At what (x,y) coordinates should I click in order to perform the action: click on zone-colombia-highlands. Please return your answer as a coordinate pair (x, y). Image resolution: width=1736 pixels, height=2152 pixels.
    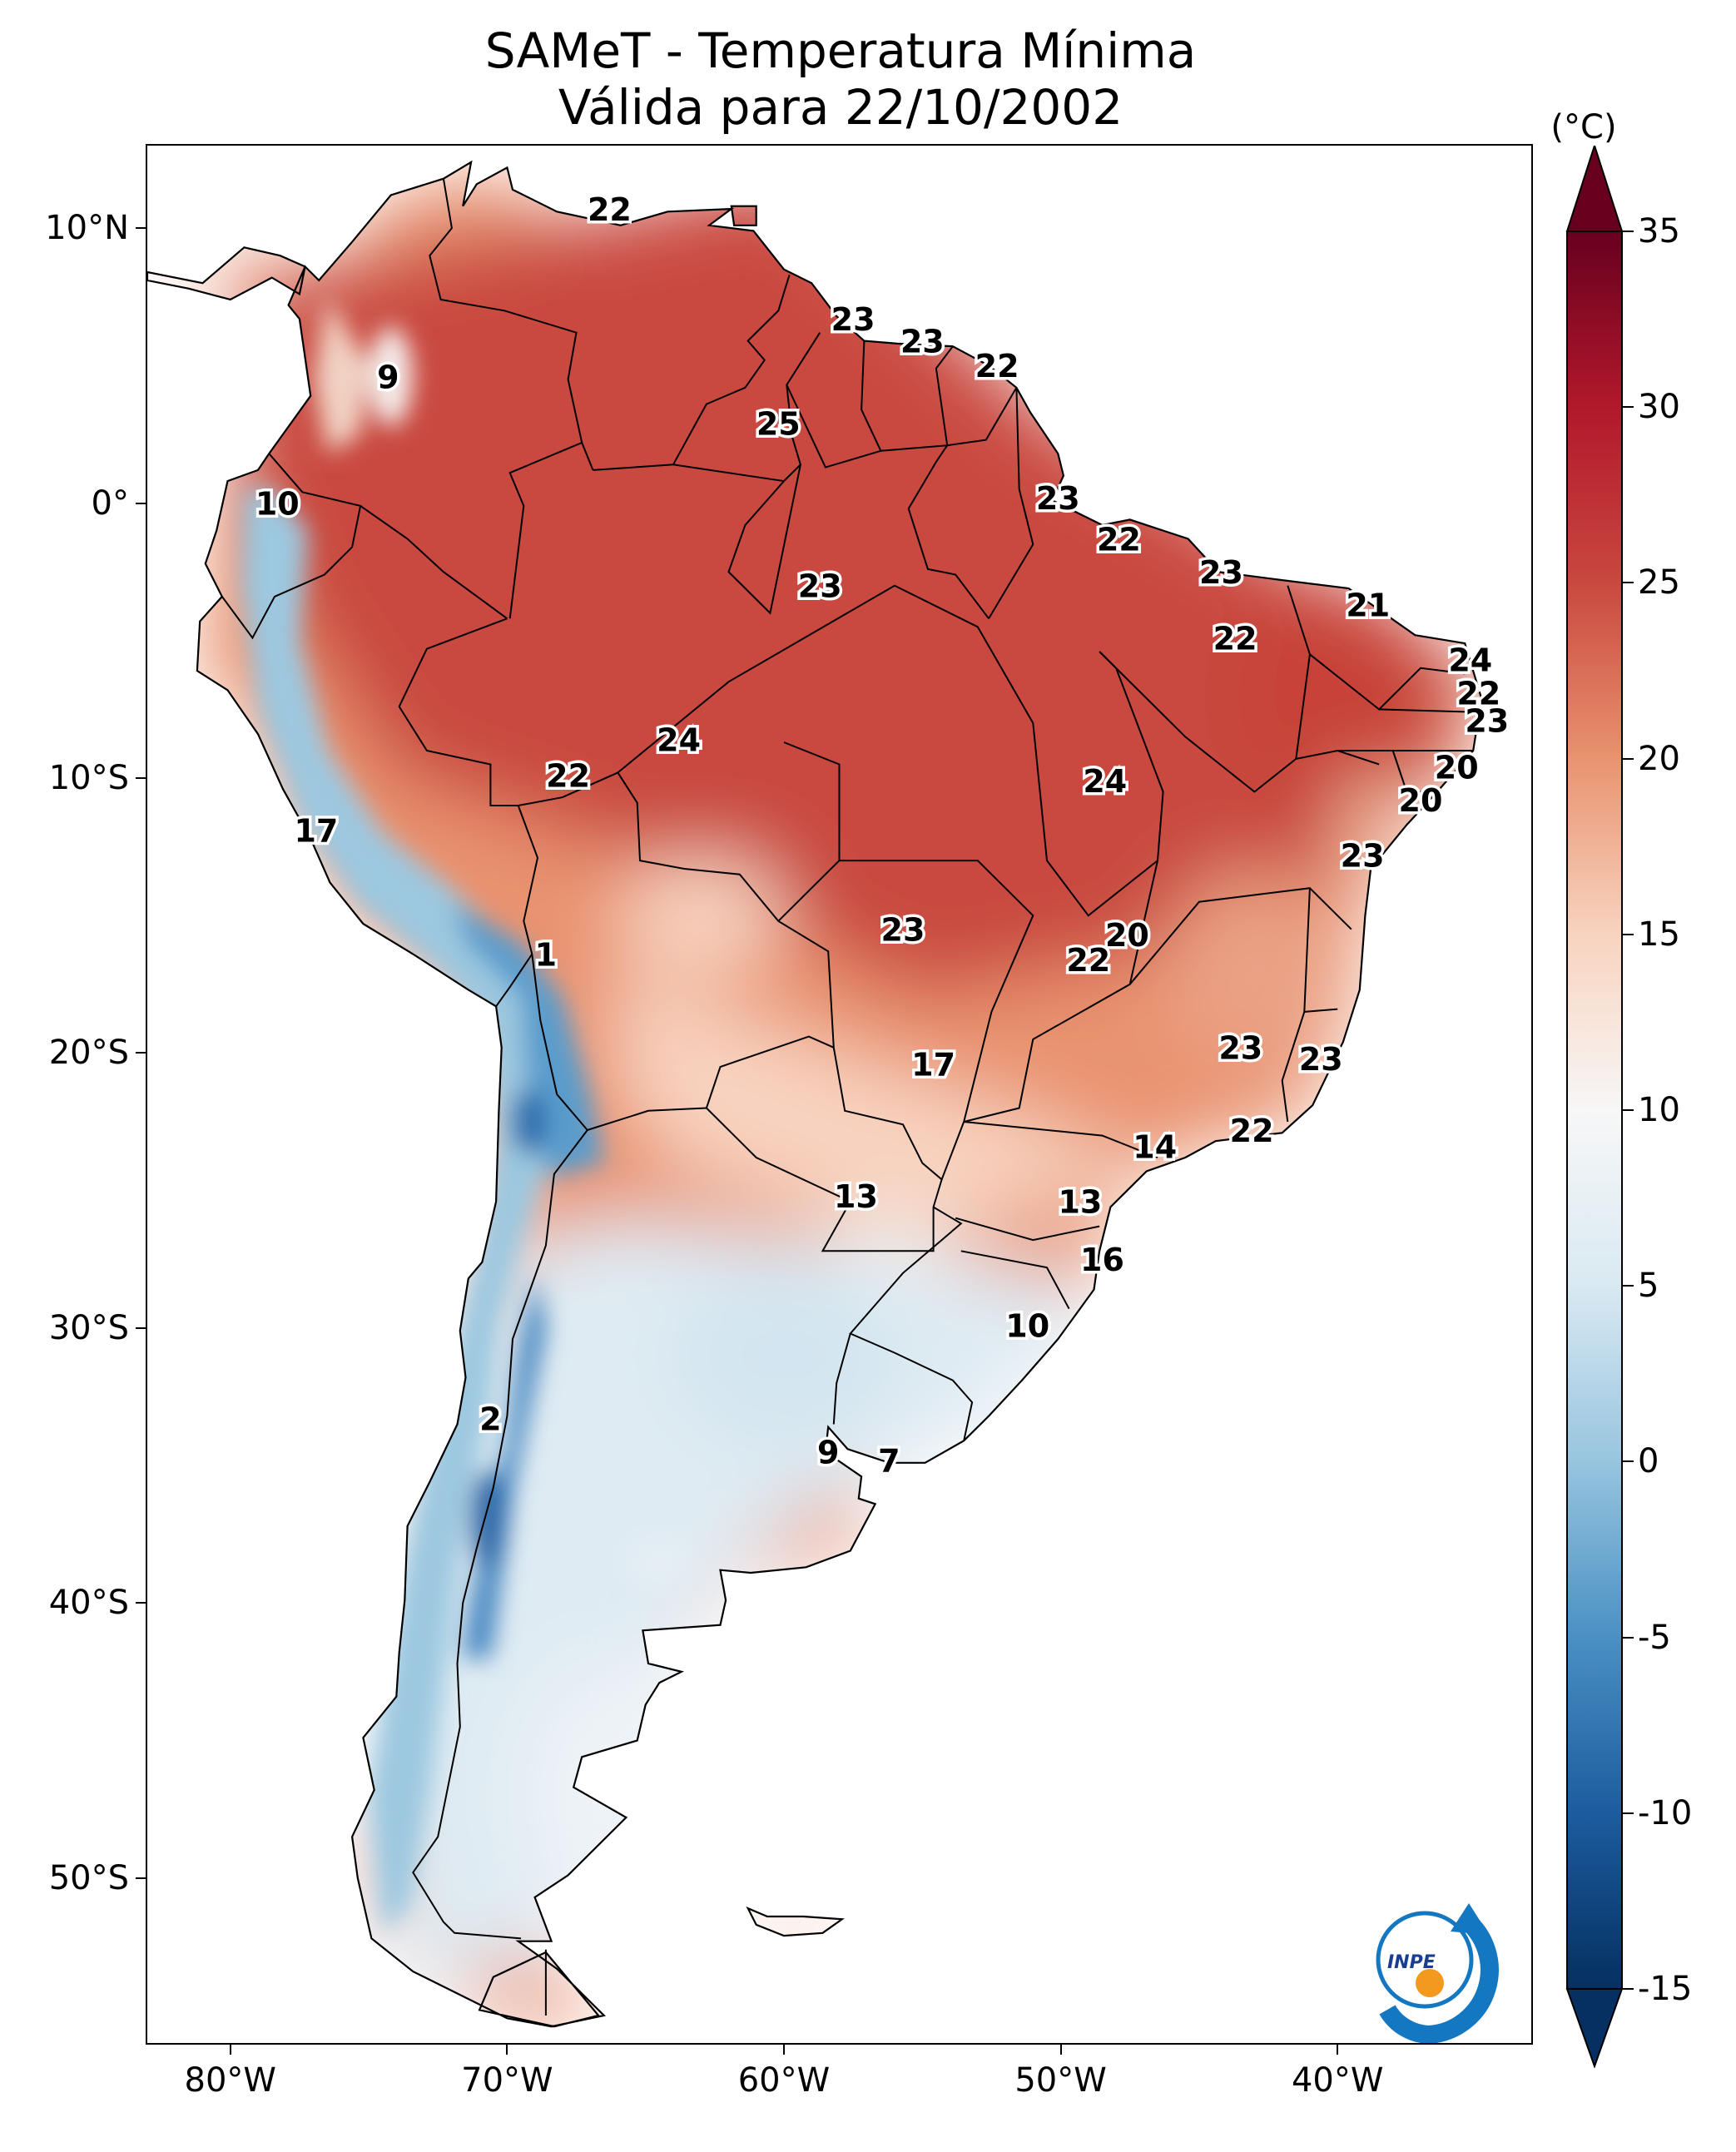
    Looking at the image, I should click on (341, 375).